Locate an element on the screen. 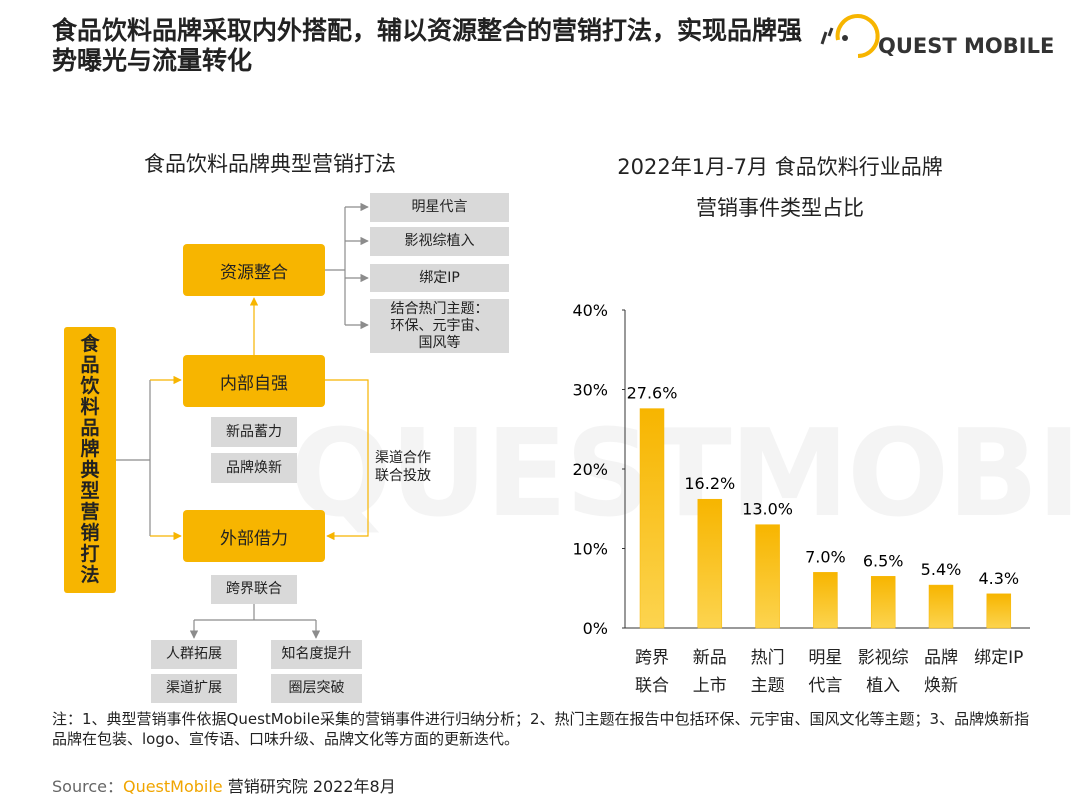 The width and height of the screenshot is (1080, 810). logo-text: QUEST MOBILE is located at coordinates (966, 46).